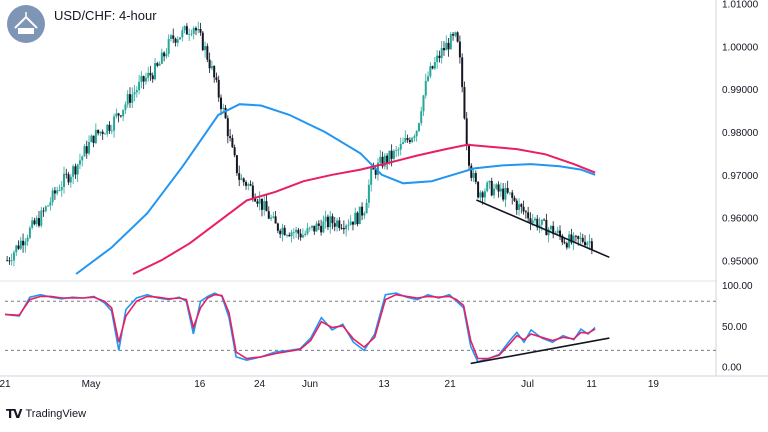 Image resolution: width=768 pixels, height=432 pixels. Describe the element at coordinates (740, 90) in the screenshot. I see `price-y-tick-label: 0.99000` at that location.